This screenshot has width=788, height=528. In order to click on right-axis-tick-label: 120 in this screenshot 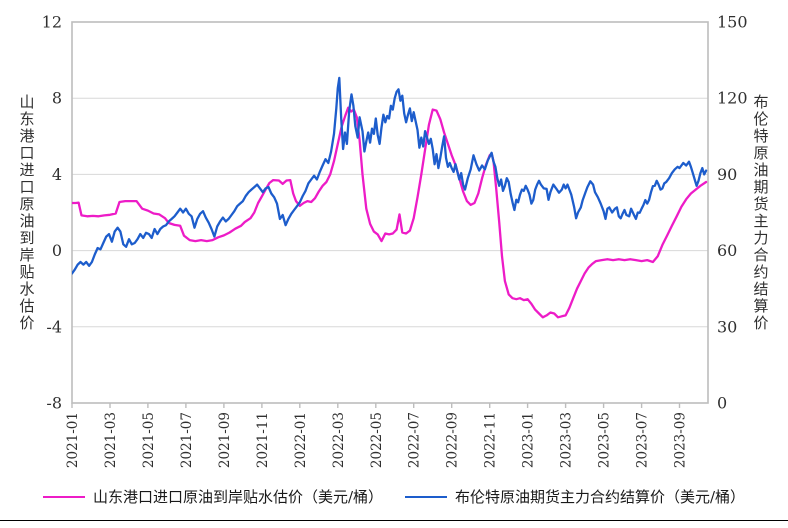, I will do `click(732, 98)`.